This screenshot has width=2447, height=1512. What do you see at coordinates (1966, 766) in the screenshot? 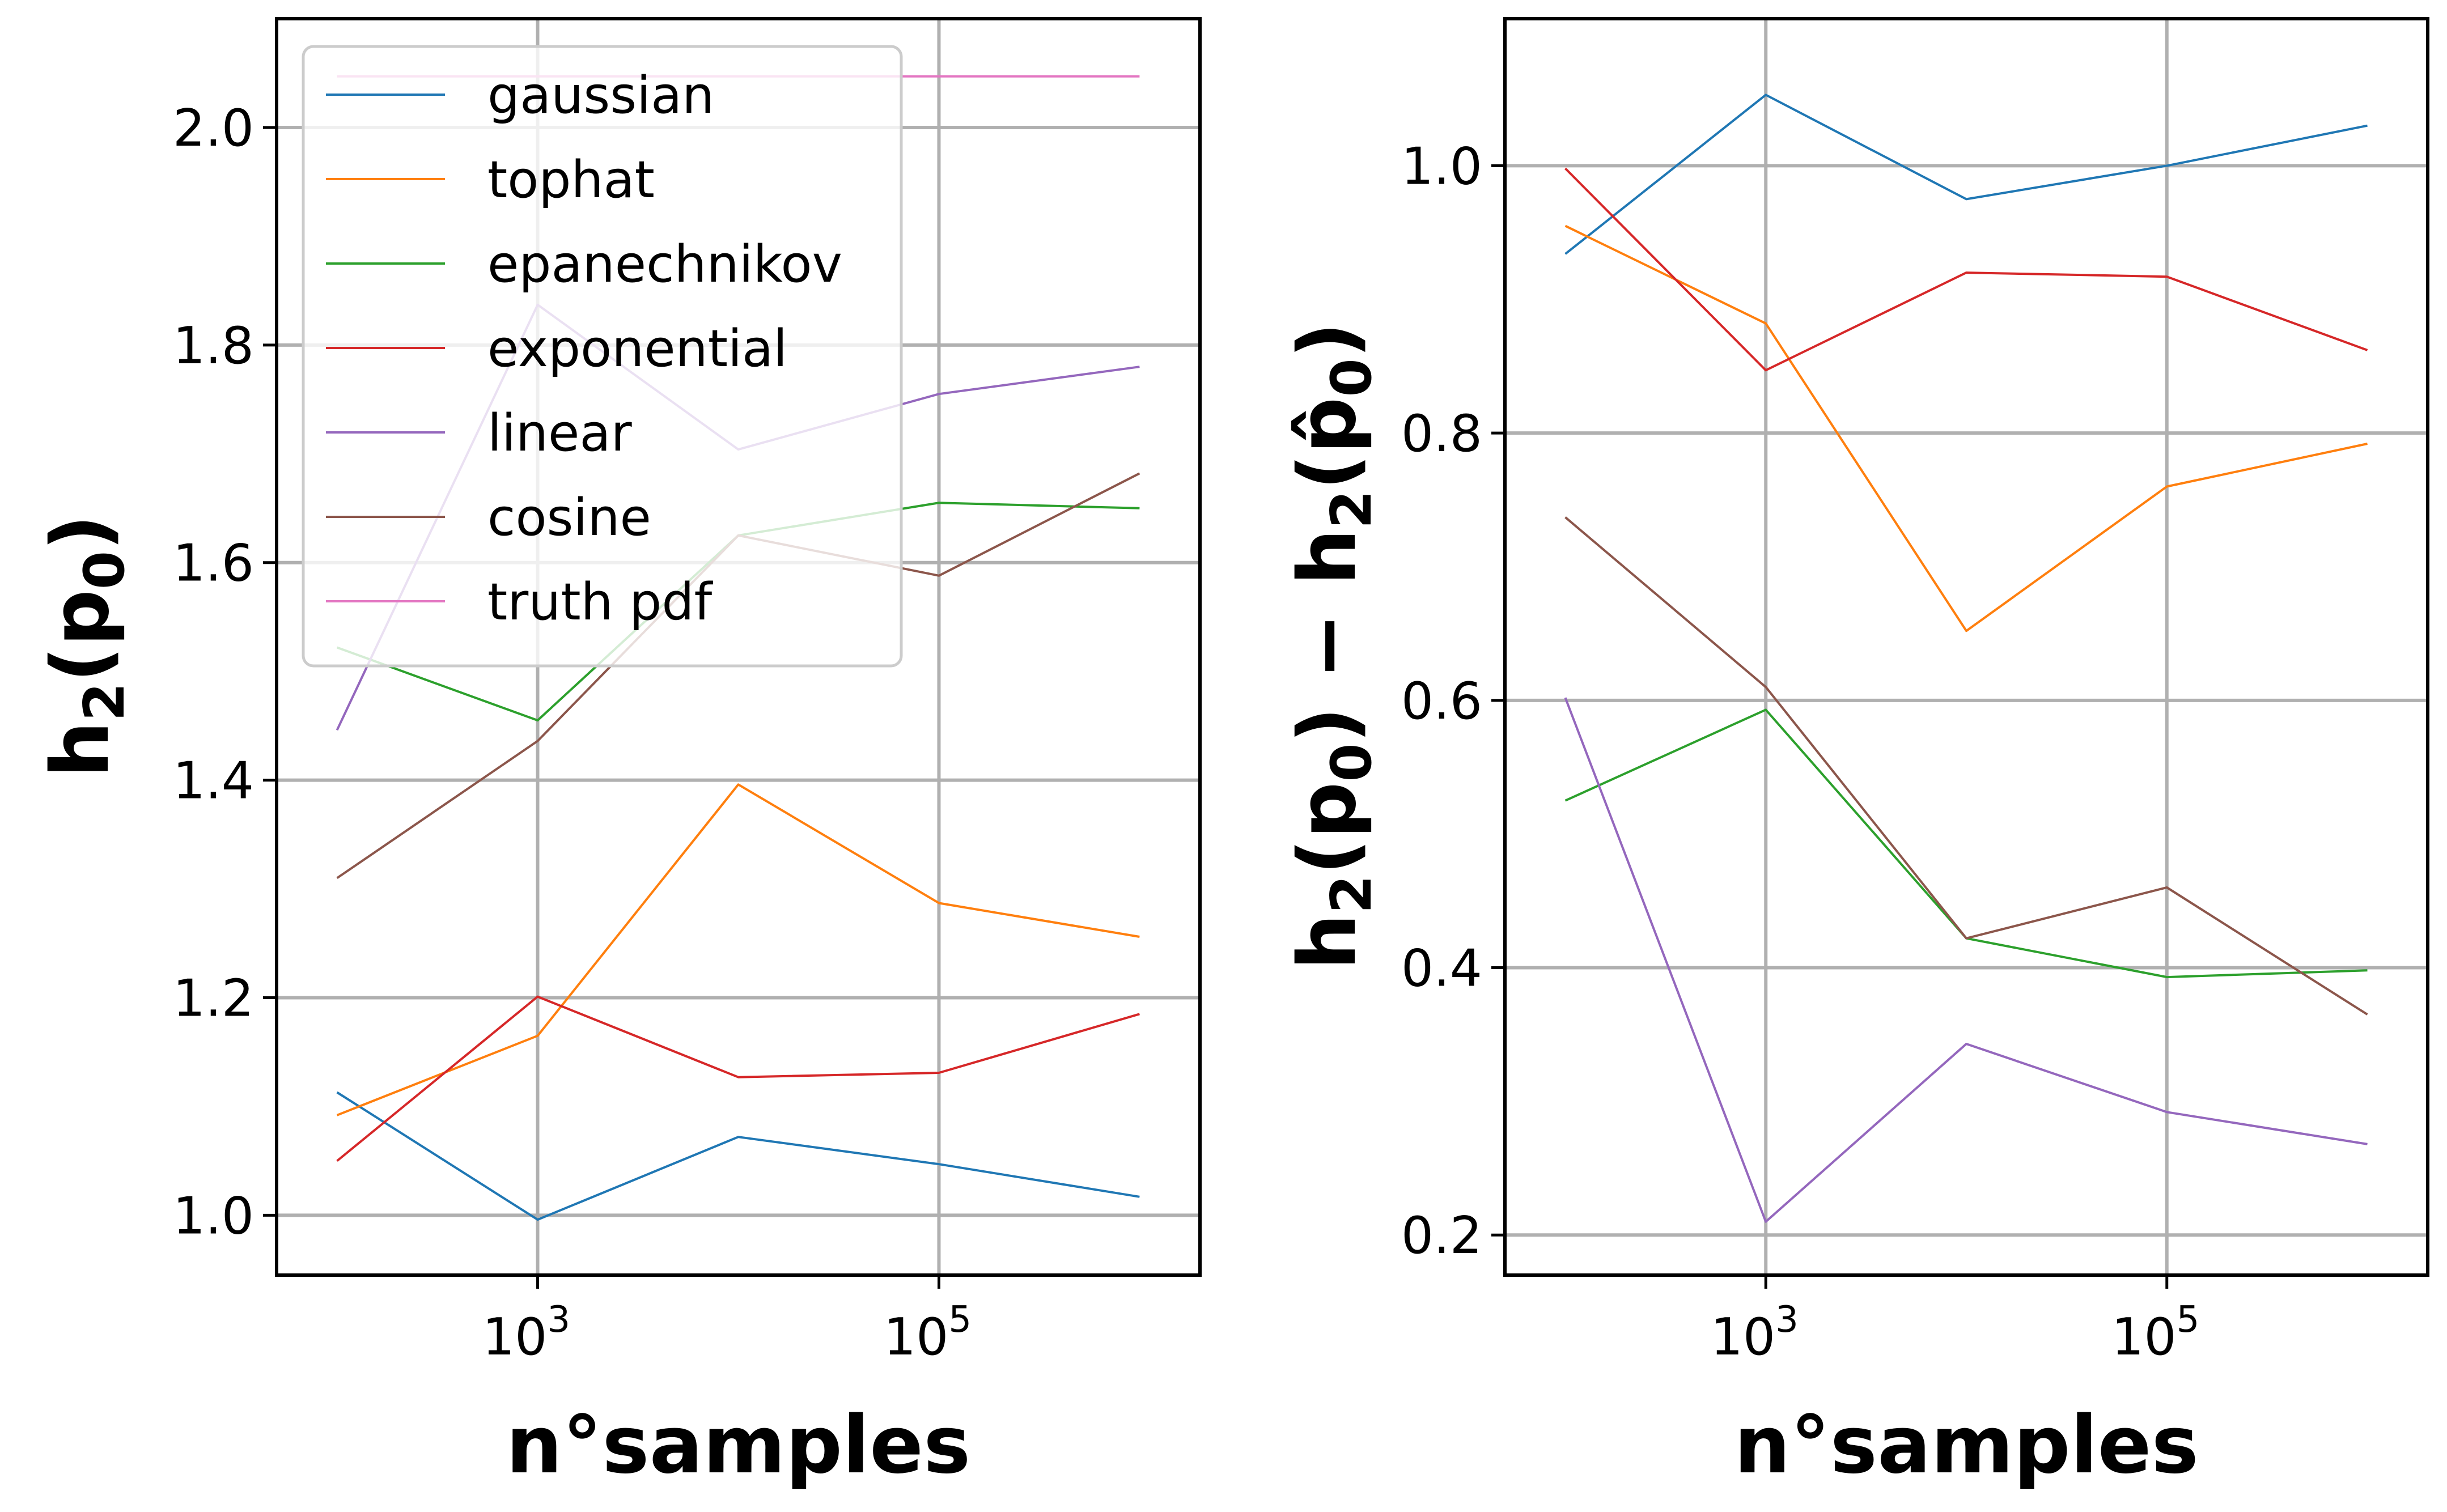
I see `series-line-cosine` at bounding box center [1966, 766].